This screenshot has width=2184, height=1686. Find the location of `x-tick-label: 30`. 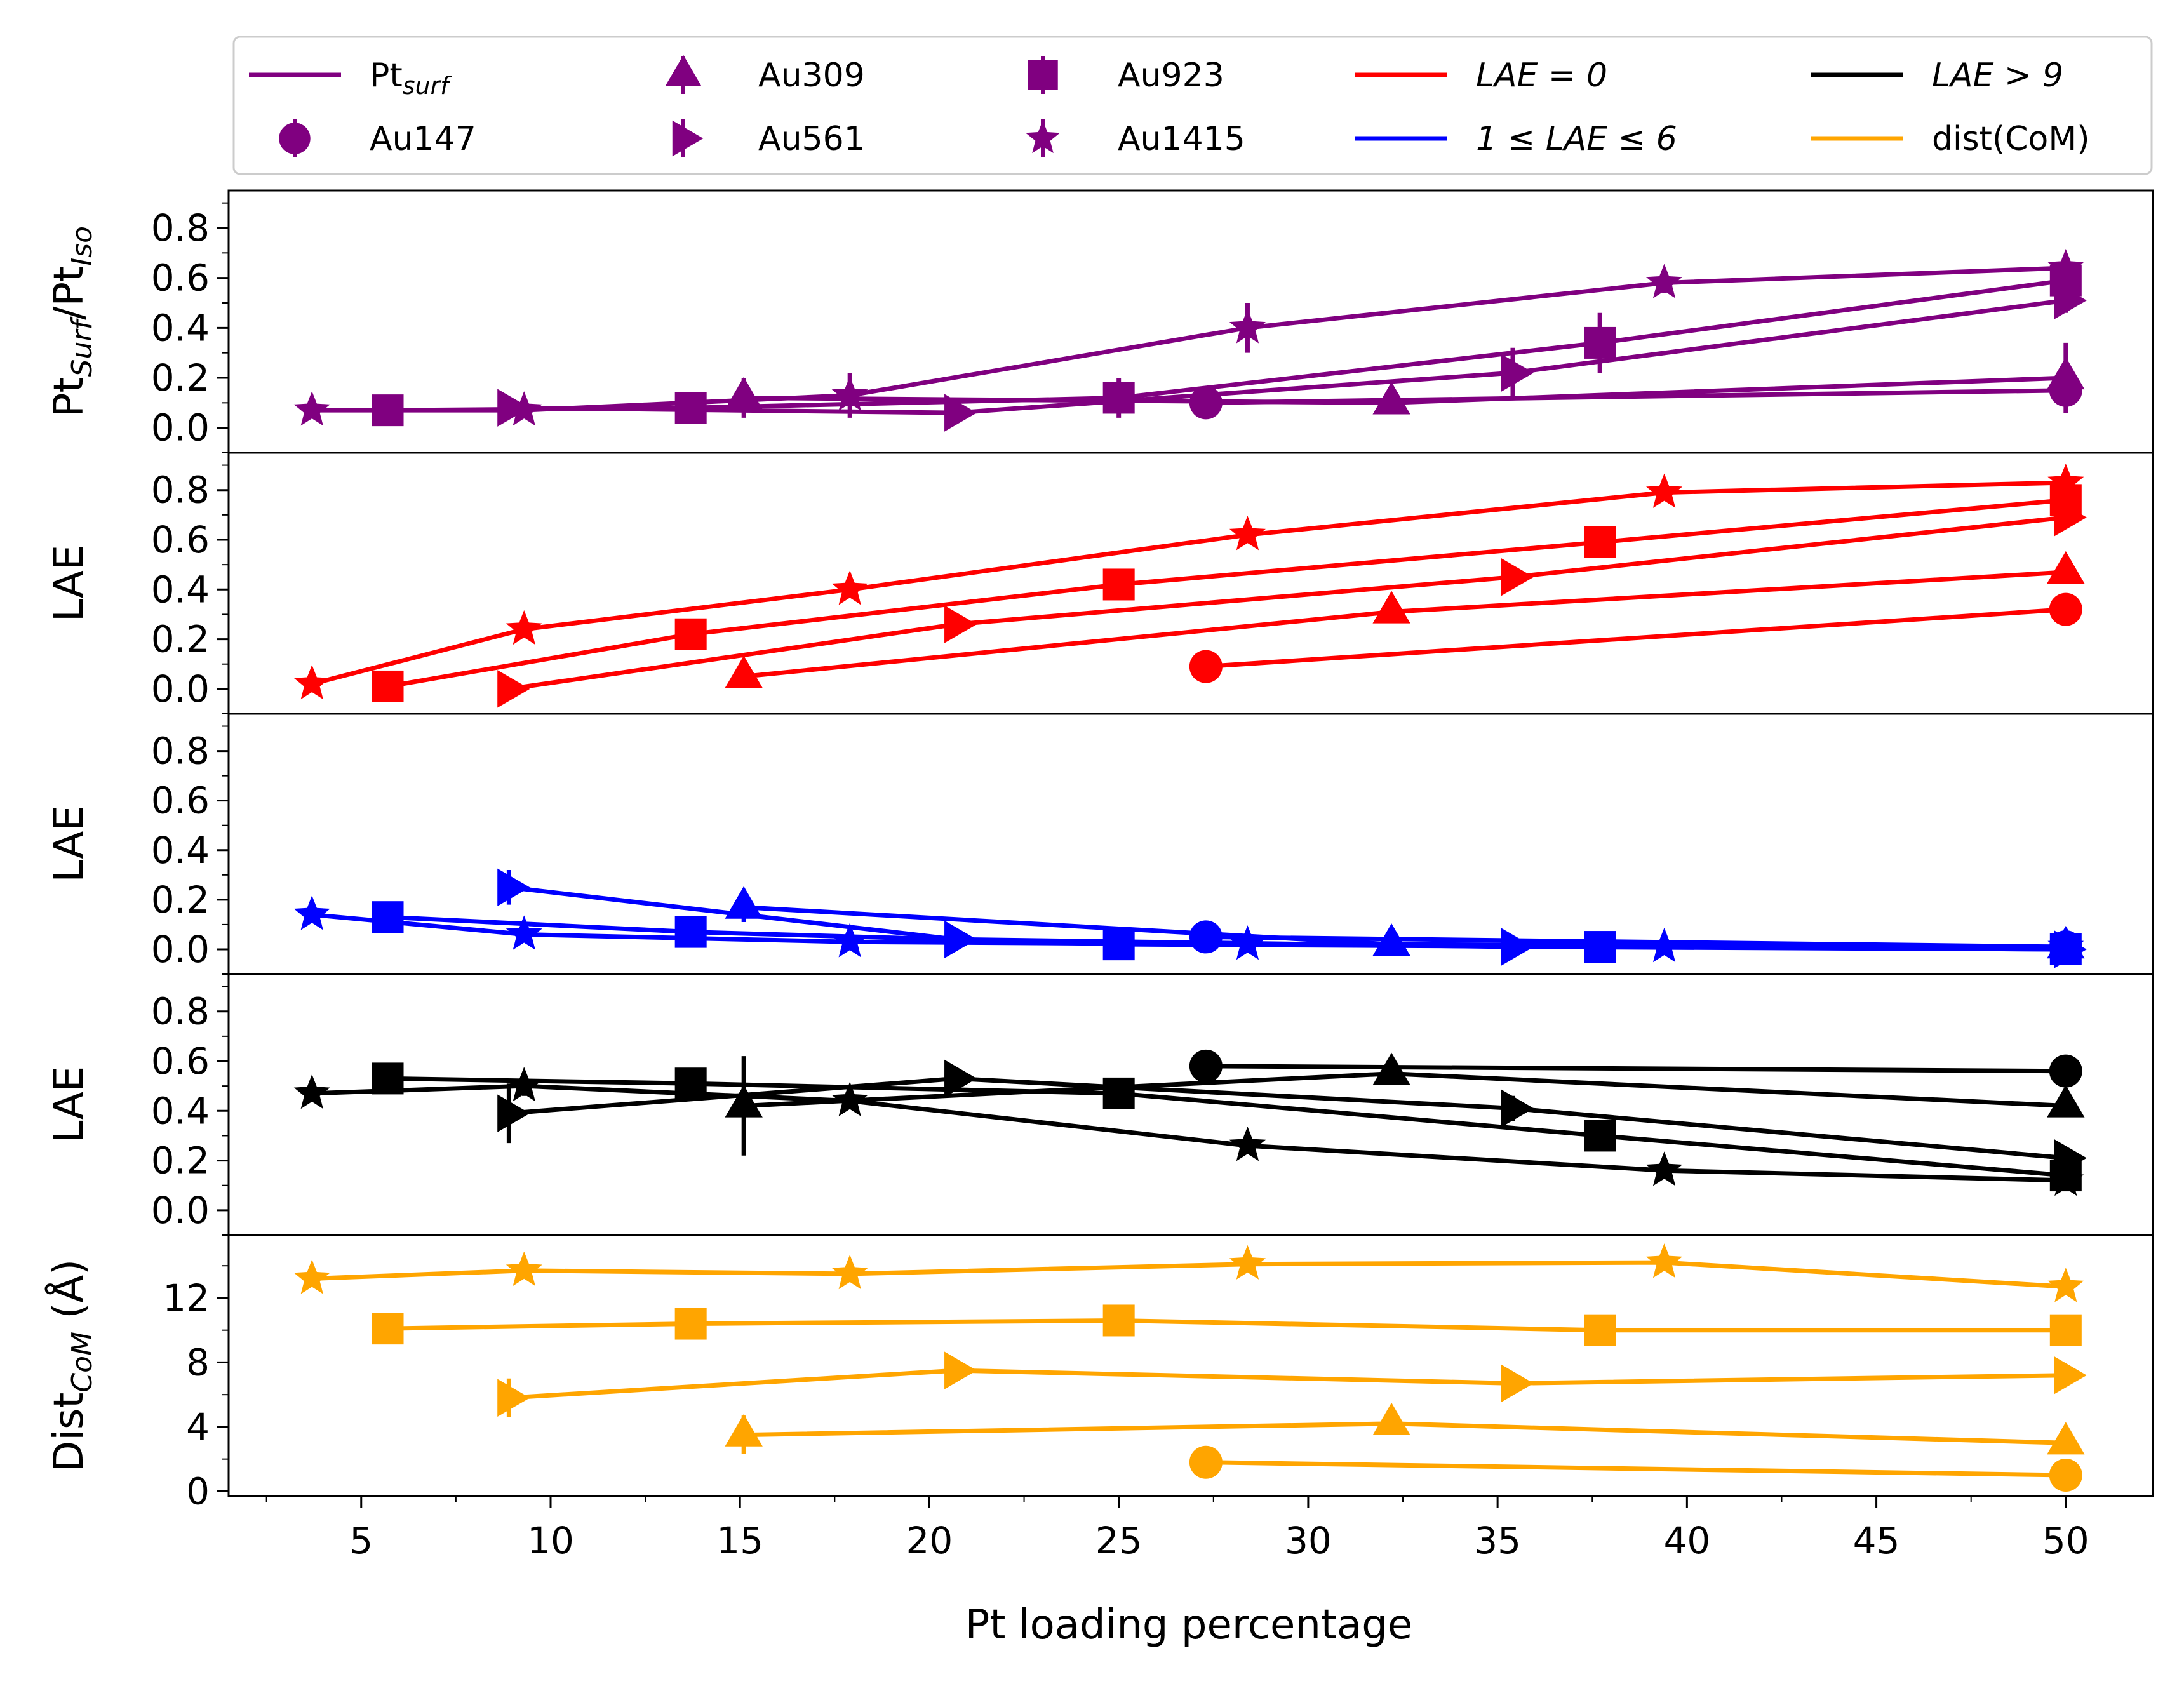

x-tick-label: 30 is located at coordinates (1308, 1541).